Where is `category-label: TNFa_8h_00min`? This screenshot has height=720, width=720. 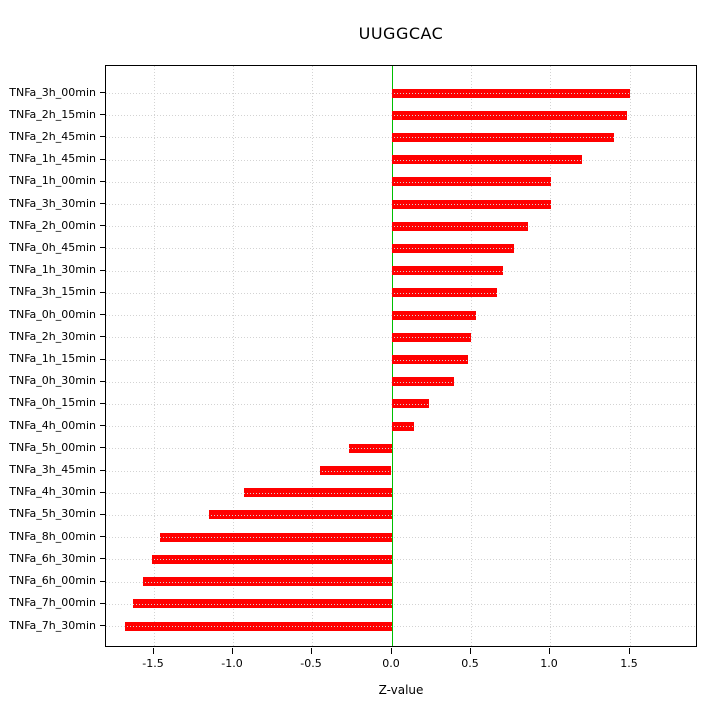 category-label: TNFa_8h_00min is located at coordinates (52, 536).